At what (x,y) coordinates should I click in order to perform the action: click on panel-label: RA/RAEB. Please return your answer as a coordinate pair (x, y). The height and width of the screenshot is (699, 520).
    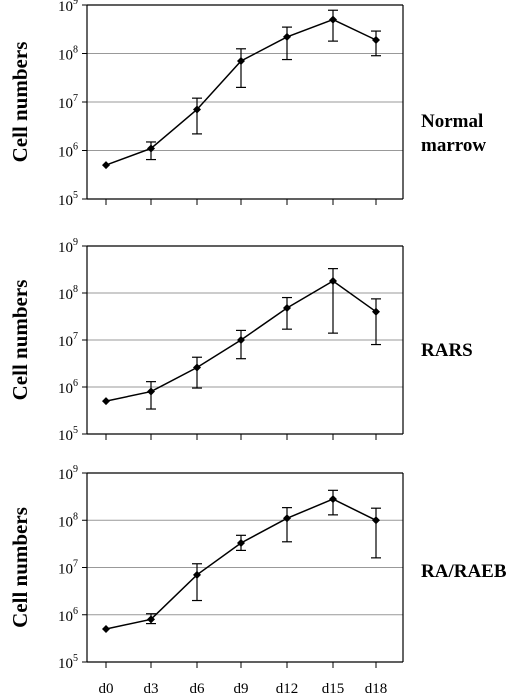
    Looking at the image, I should click on (464, 571).